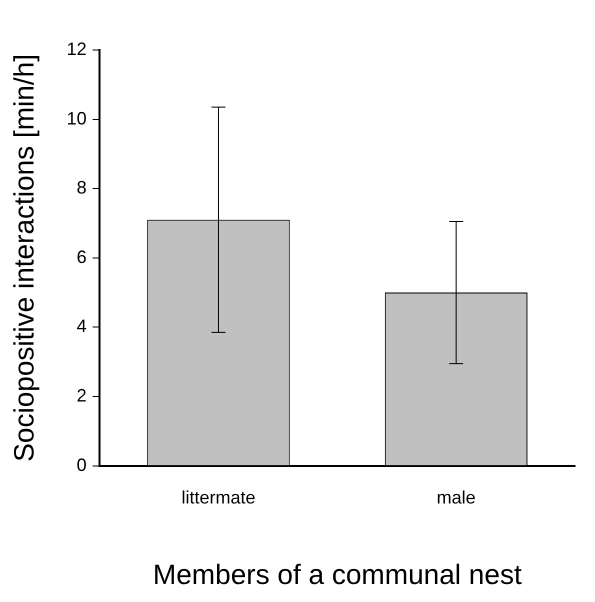 The image size is (595, 602). Describe the element at coordinates (76, 48) in the screenshot. I see `y-tick-label: 12` at that location.